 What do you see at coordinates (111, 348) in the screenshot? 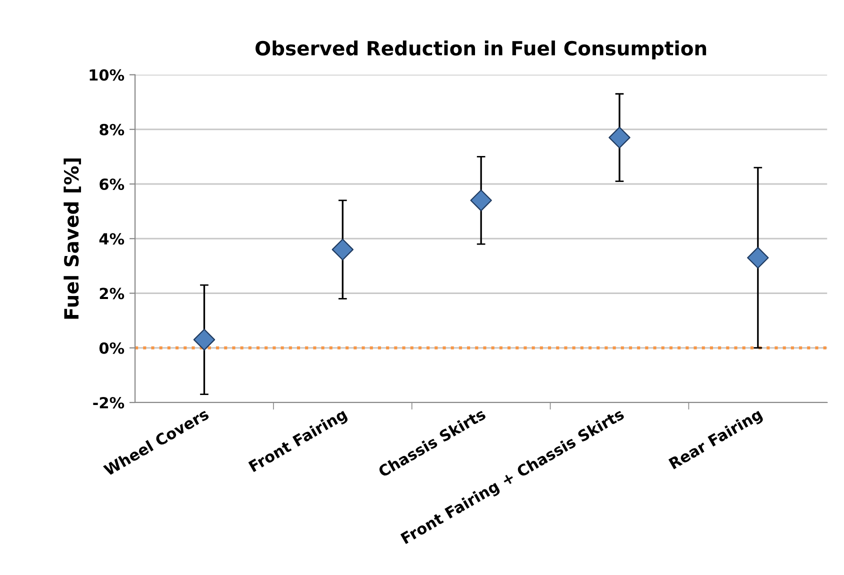
I see `y-tick-label: 0%` at bounding box center [111, 348].